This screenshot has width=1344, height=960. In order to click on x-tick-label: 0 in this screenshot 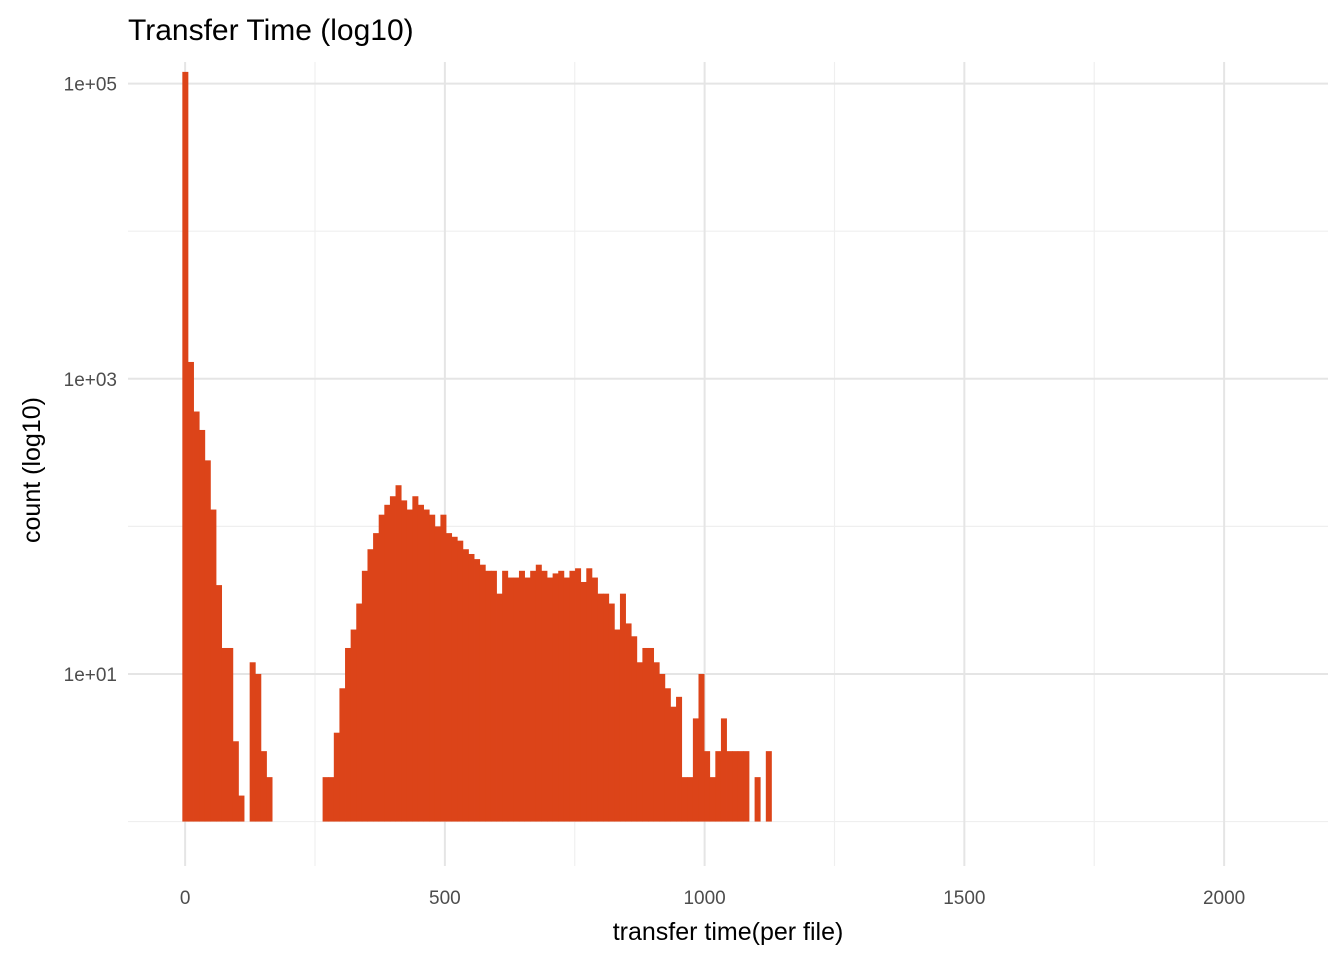, I will do `click(185, 898)`.